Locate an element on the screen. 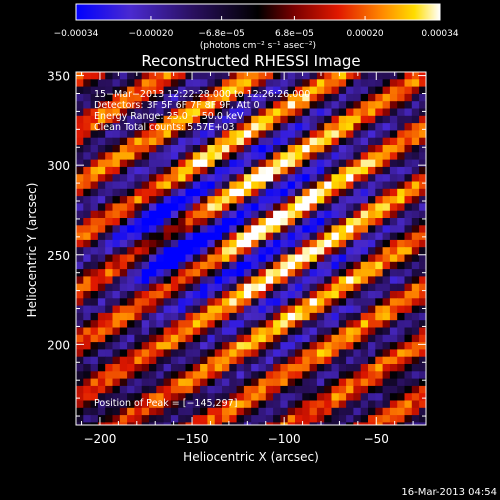  y-tick-label: 250 is located at coordinates (58, 256).